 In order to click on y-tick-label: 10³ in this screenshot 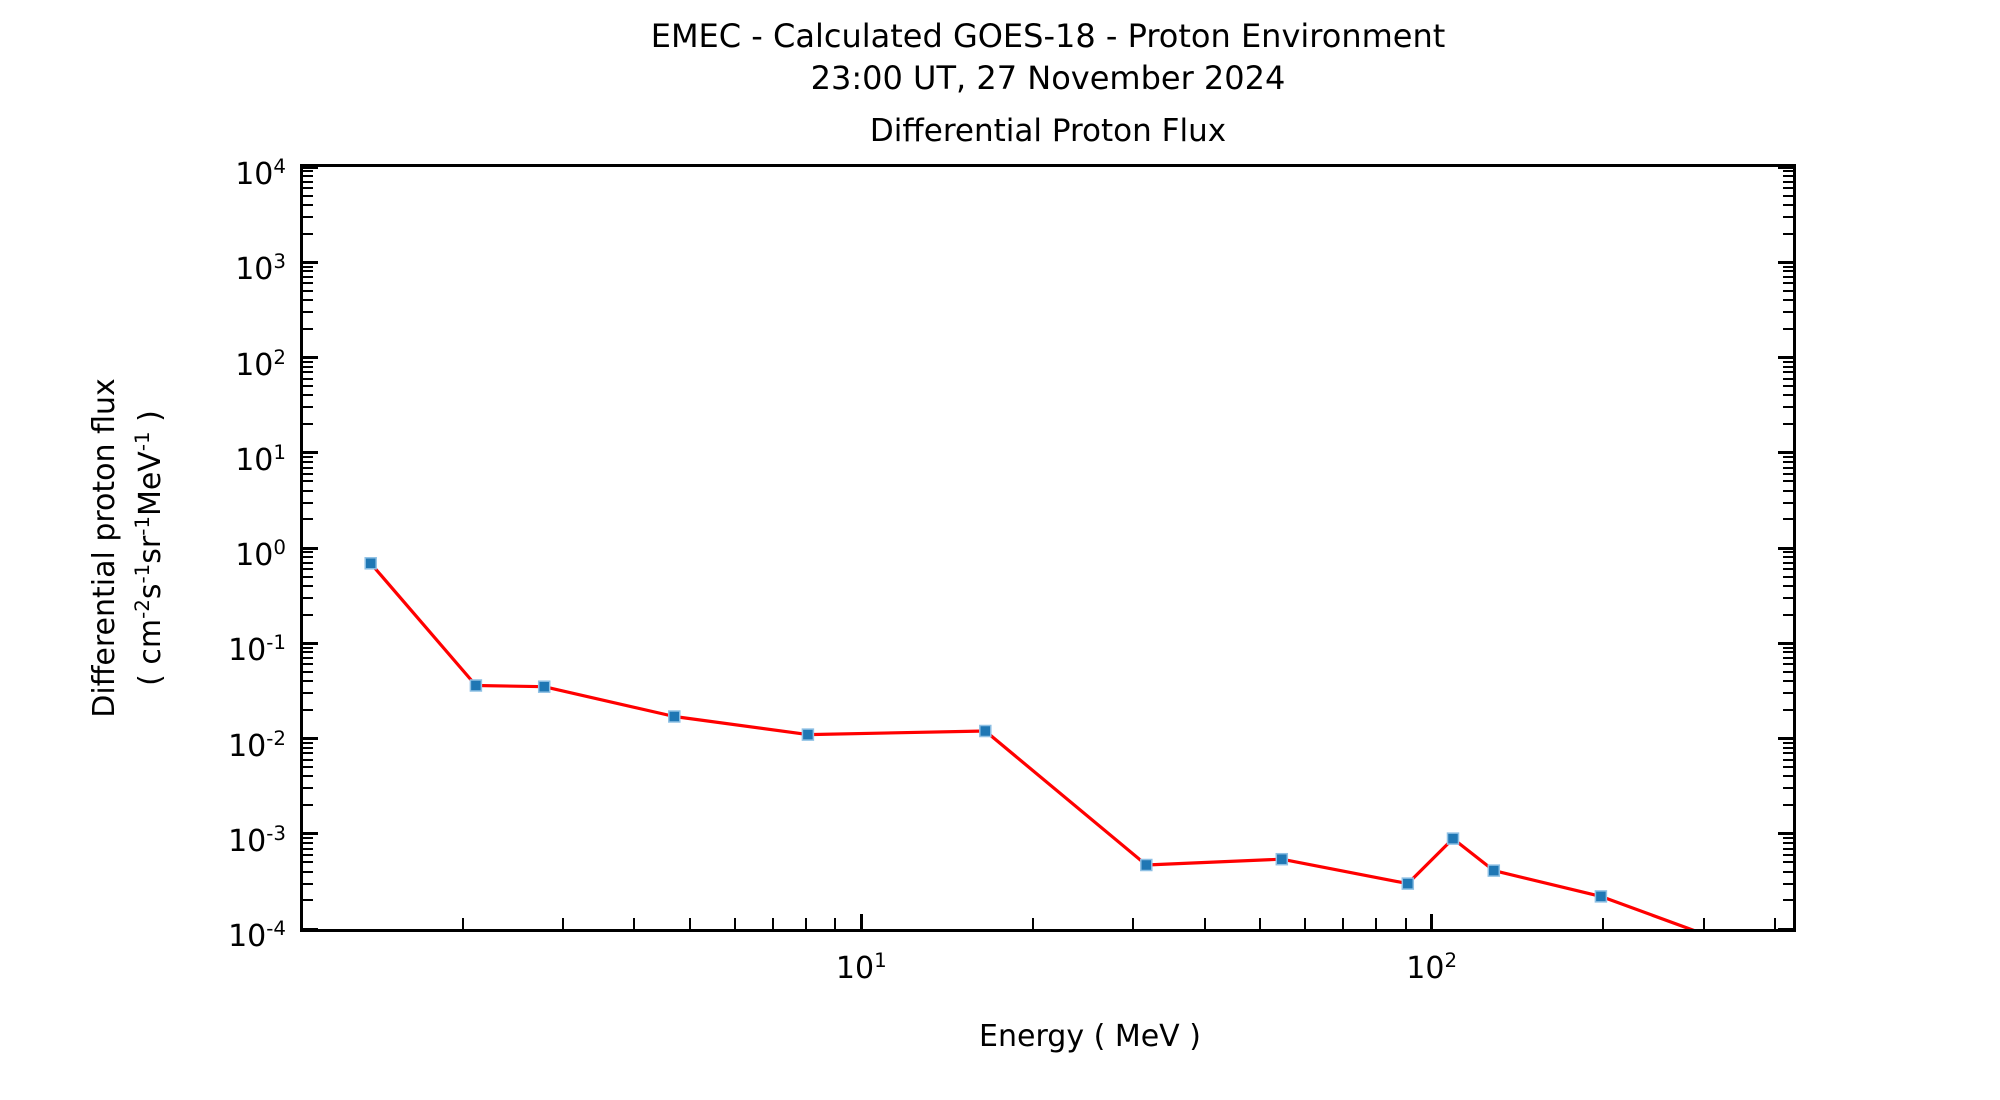, I will do `click(260, 269)`.